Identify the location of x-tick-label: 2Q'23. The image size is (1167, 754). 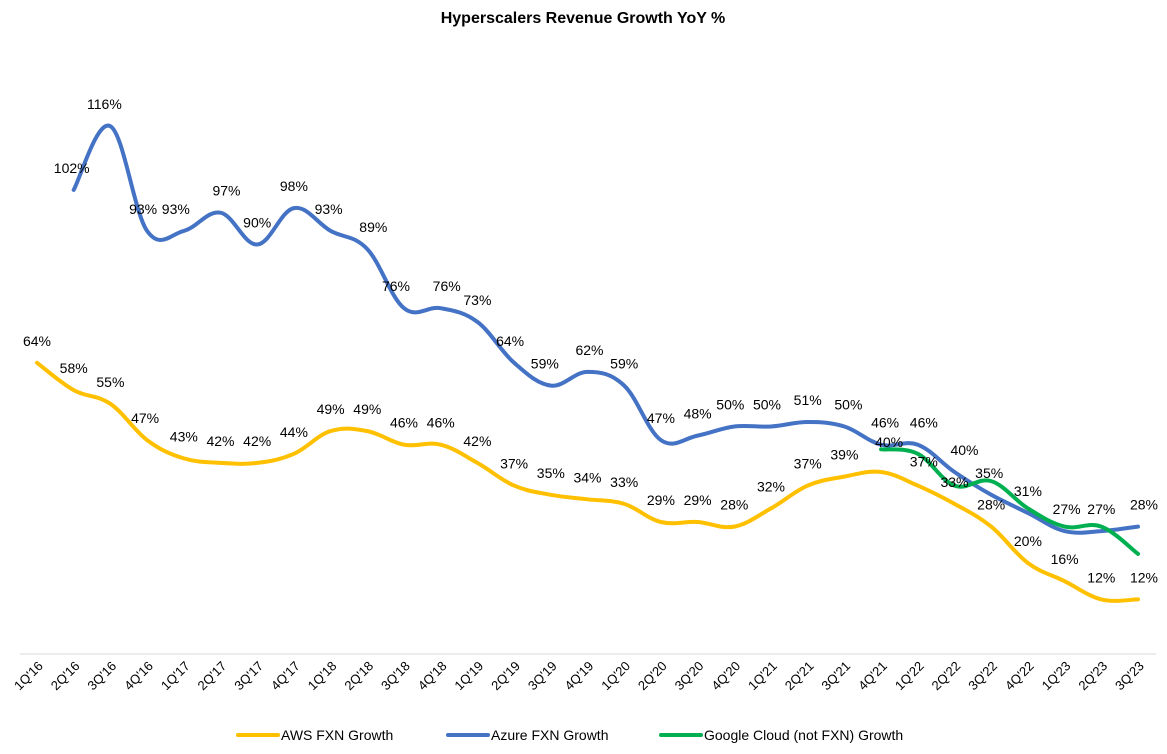
(1092, 675).